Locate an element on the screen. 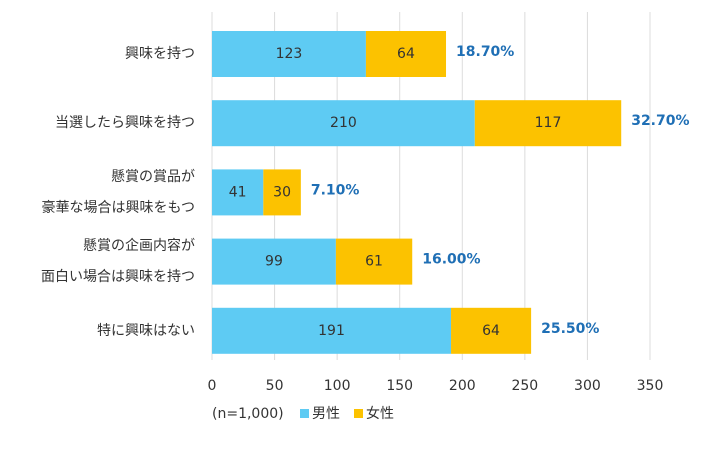 The height and width of the screenshot is (455, 720). share-label: 7.10% is located at coordinates (335, 190).